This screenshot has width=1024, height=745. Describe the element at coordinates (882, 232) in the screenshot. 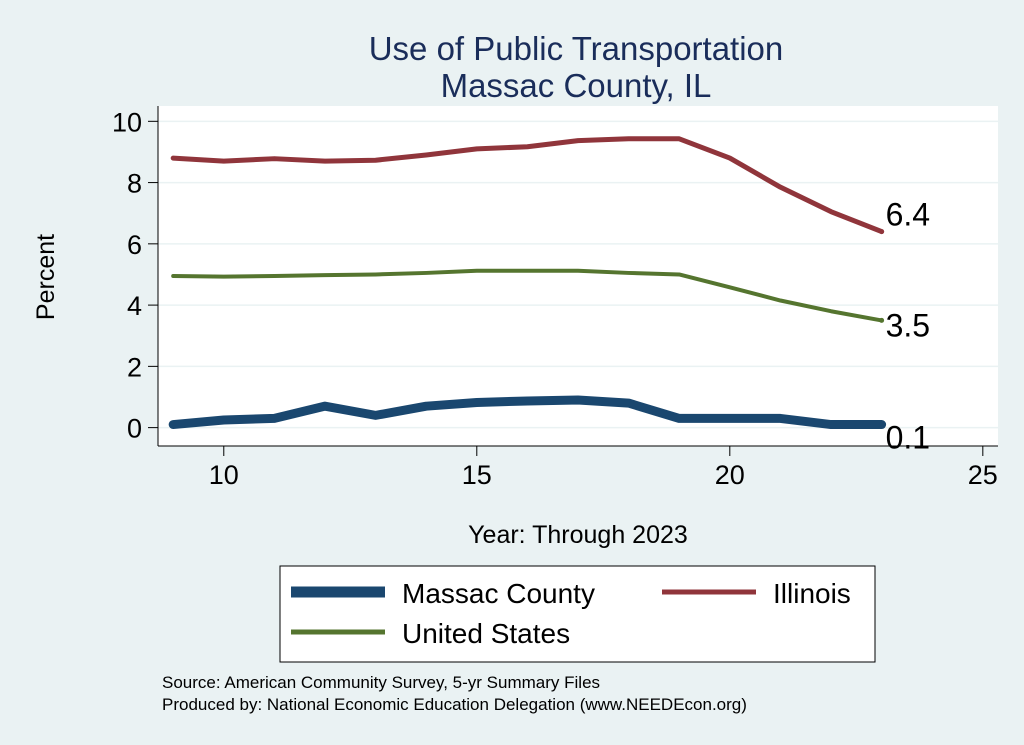

I see `series-end-point-illinois` at that location.